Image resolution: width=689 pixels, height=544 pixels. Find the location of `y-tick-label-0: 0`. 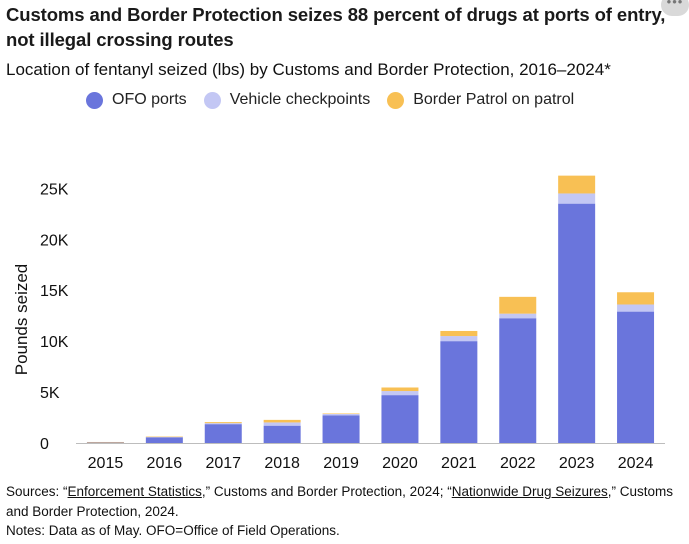

y-tick-label-0: 0 is located at coordinates (44, 444).